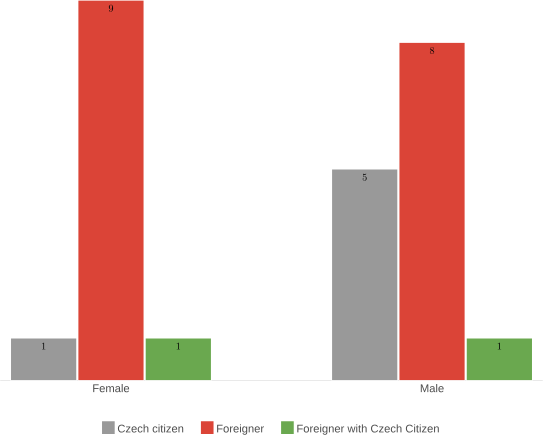 The width and height of the screenshot is (543, 438). Describe the element at coordinates (432, 388) in the screenshot. I see `x-tick-label: Male` at that location.